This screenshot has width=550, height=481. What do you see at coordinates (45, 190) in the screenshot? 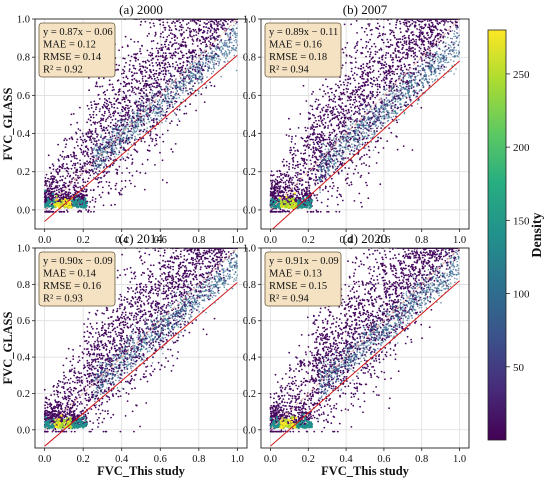
I see `scatter-point-dense` at bounding box center [45, 190].